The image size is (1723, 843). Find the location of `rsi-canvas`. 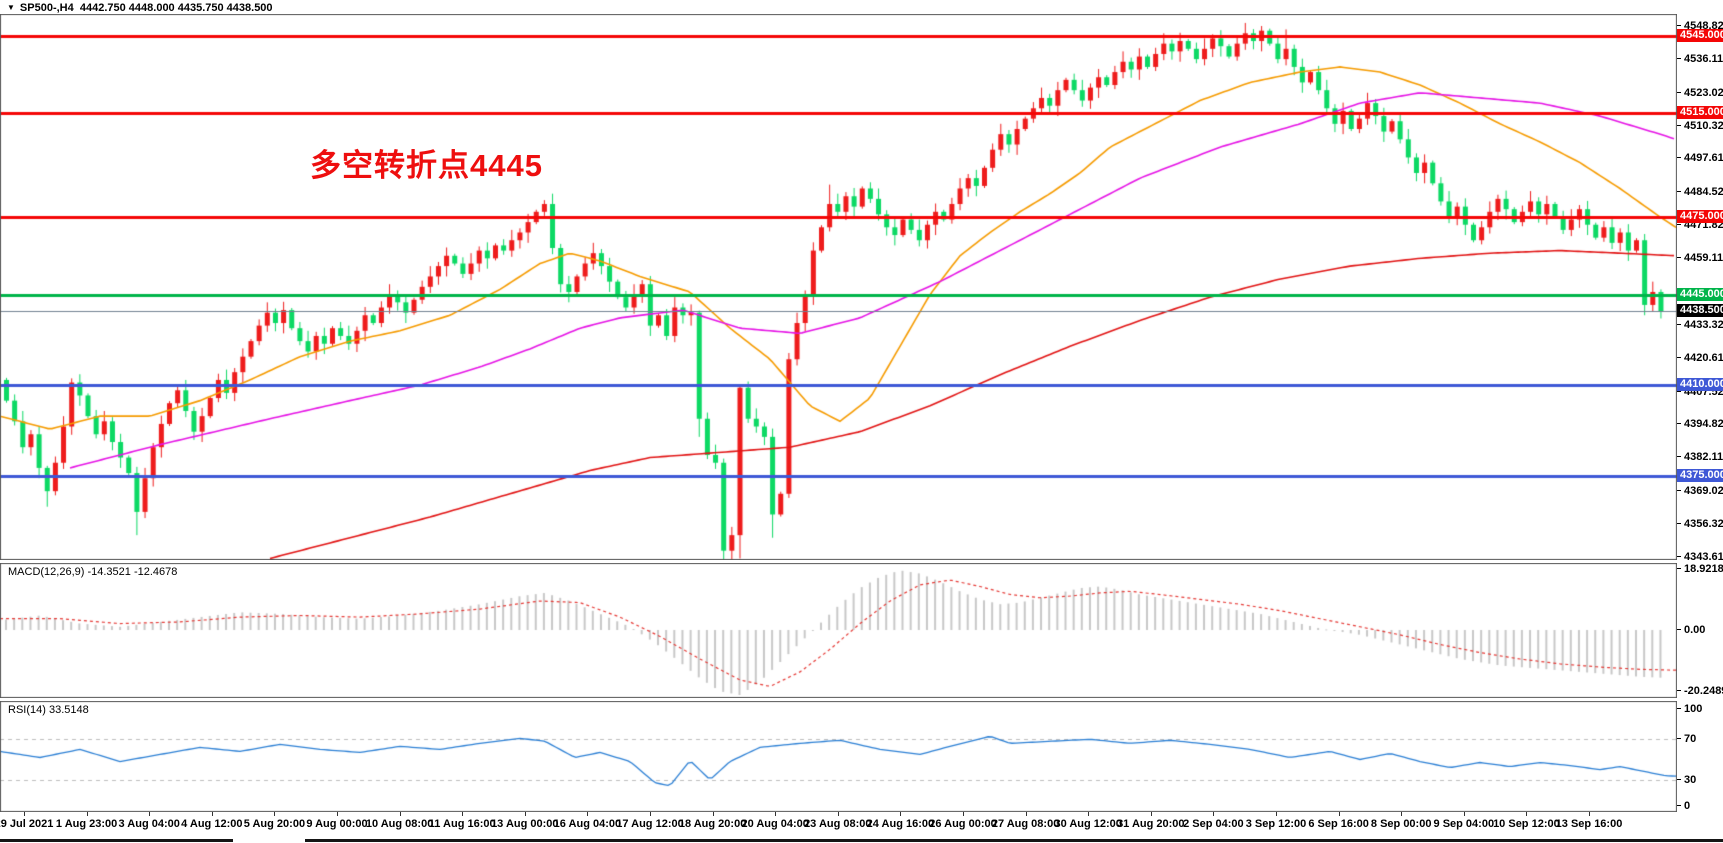

rsi-canvas is located at coordinates (838, 756).